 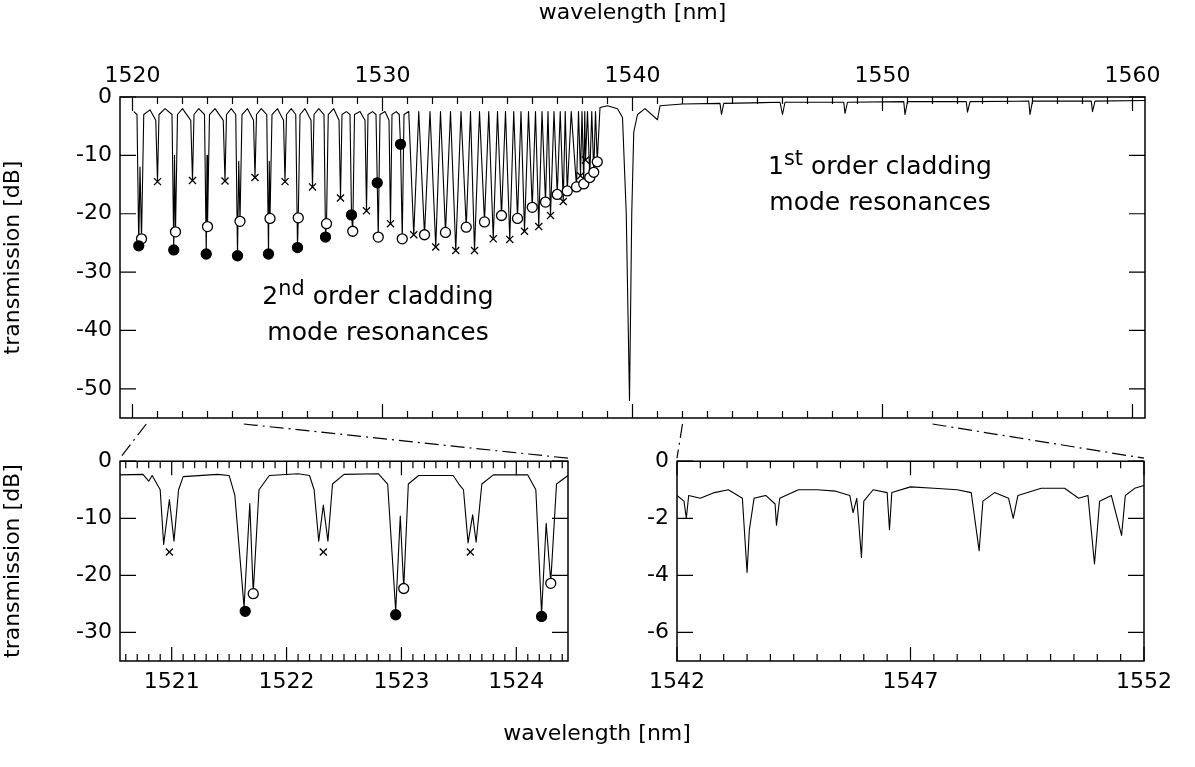 What do you see at coordinates (658, 574) in the screenshot?
I see `y-tick-label: -4` at bounding box center [658, 574].